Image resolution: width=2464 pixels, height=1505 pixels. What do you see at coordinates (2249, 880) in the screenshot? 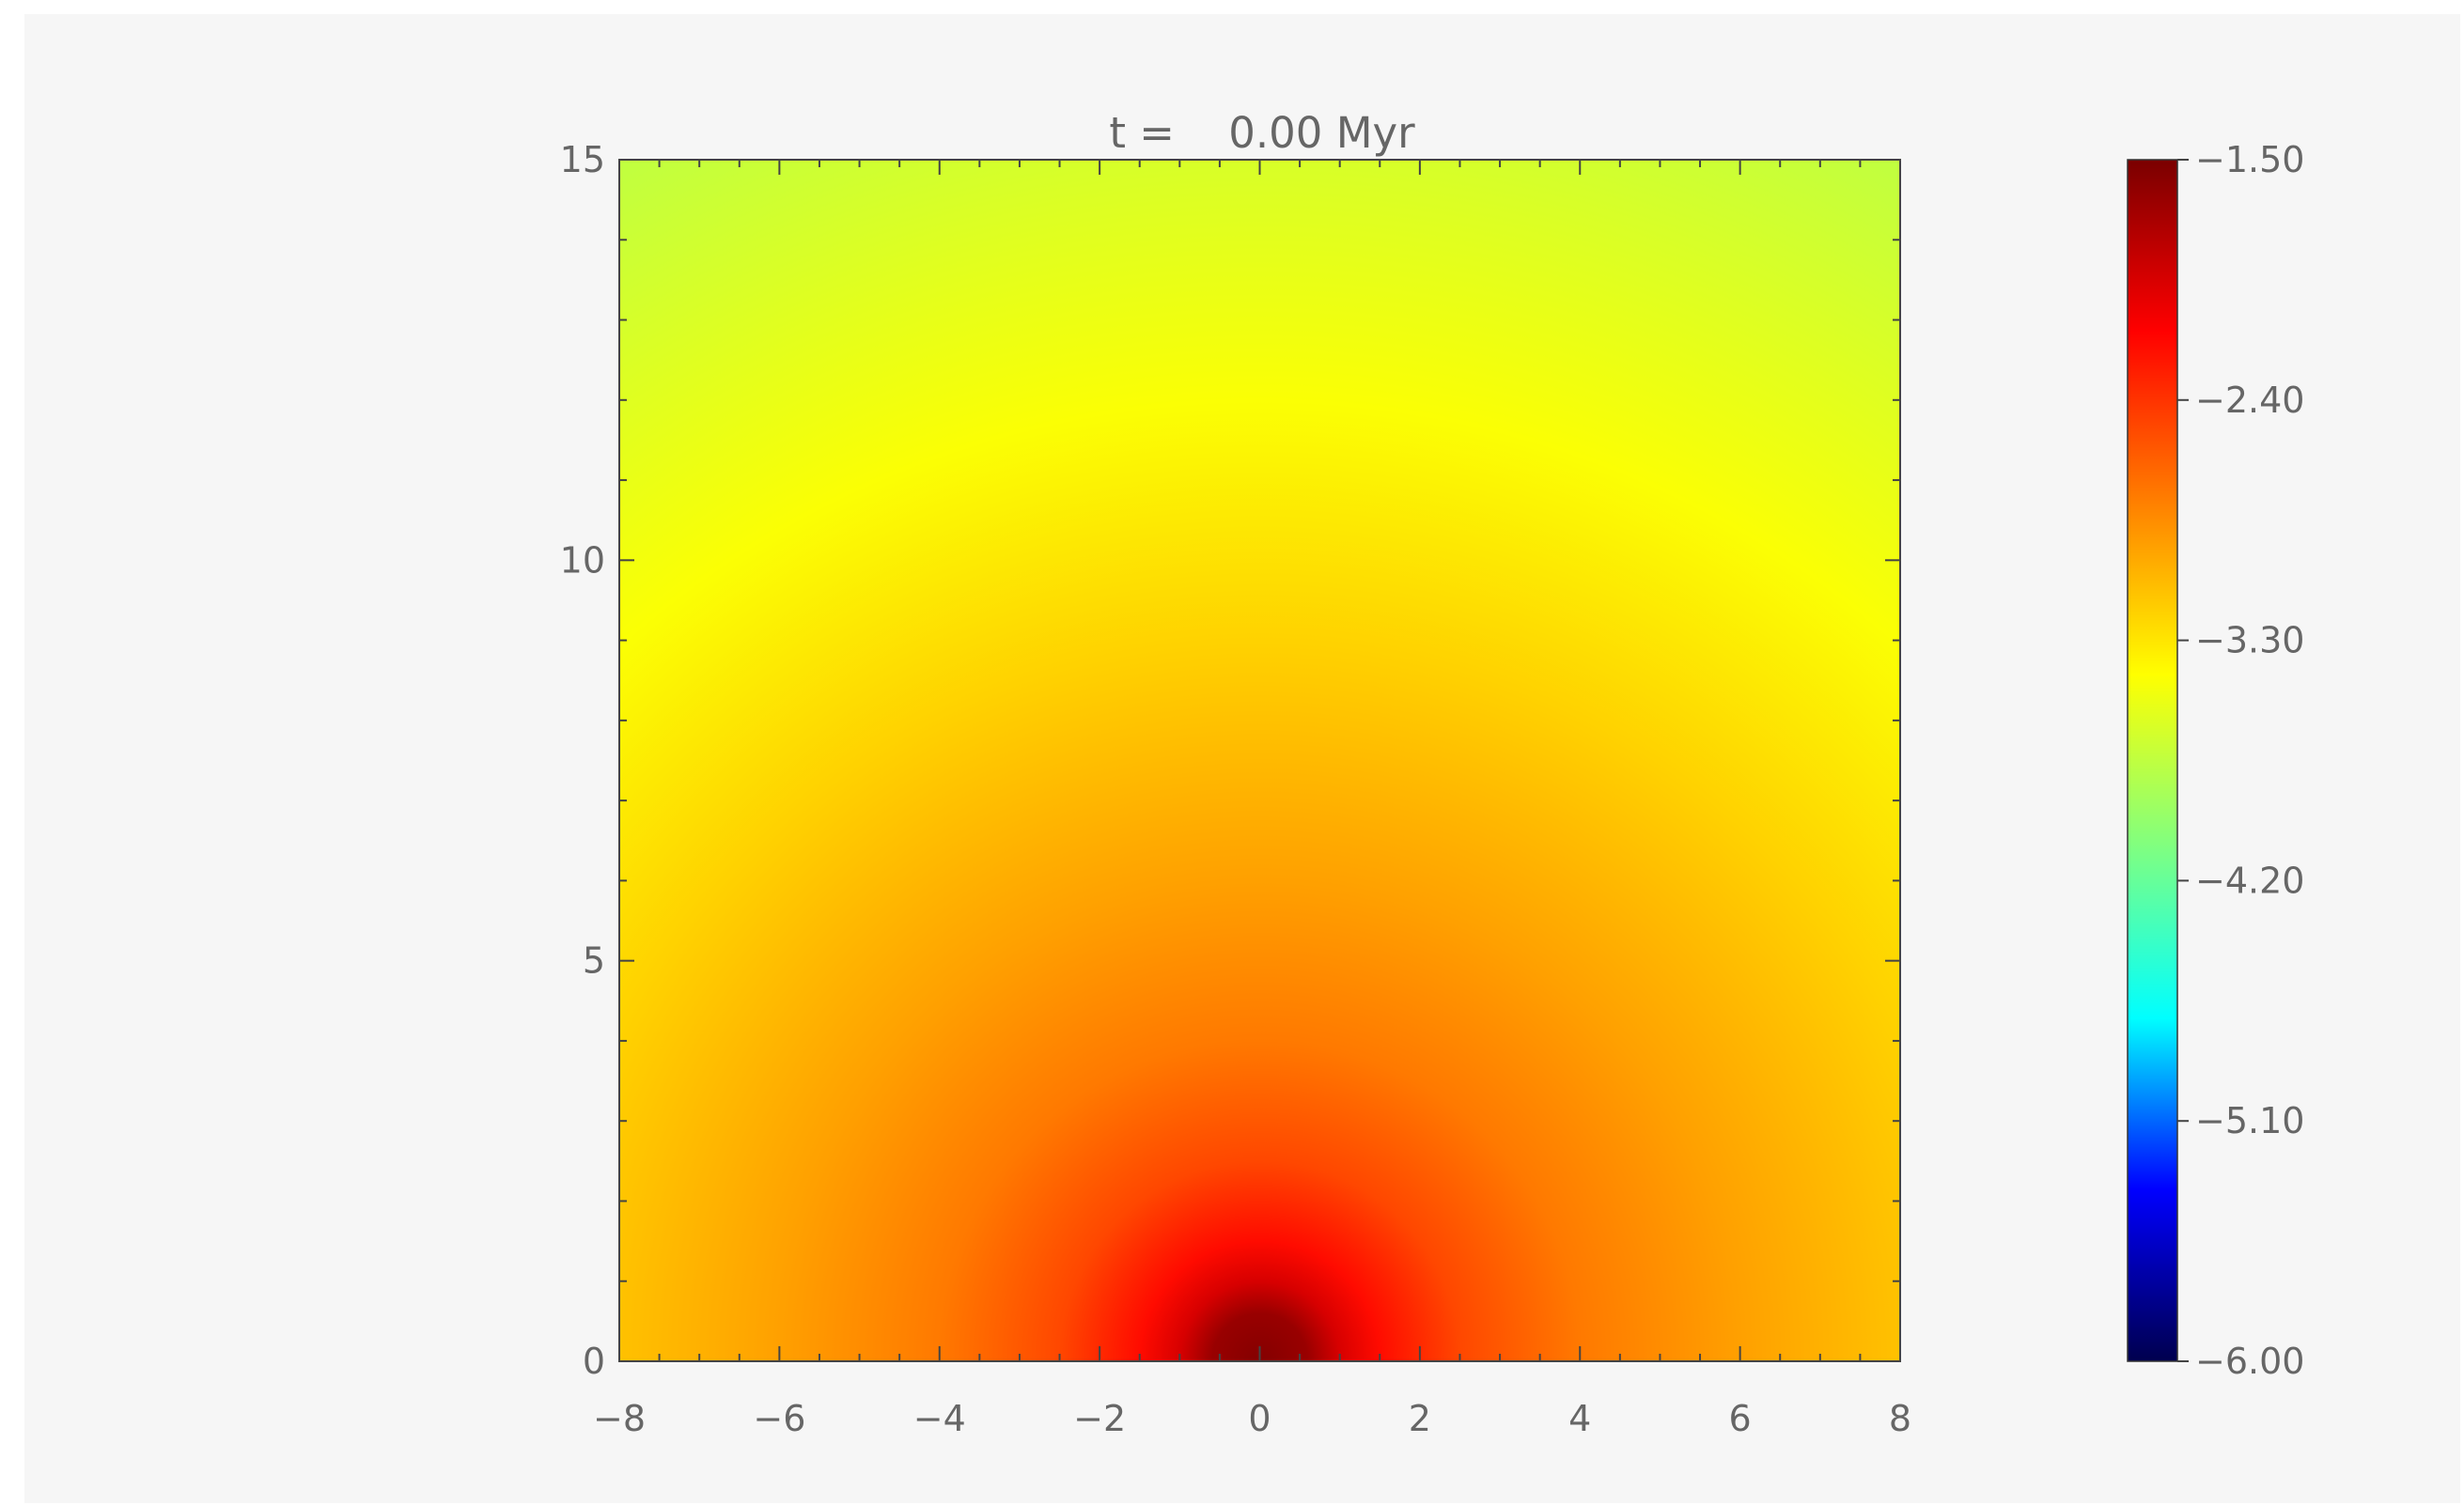
I see `colorbar-tick-label: −4.20` at bounding box center [2249, 880].